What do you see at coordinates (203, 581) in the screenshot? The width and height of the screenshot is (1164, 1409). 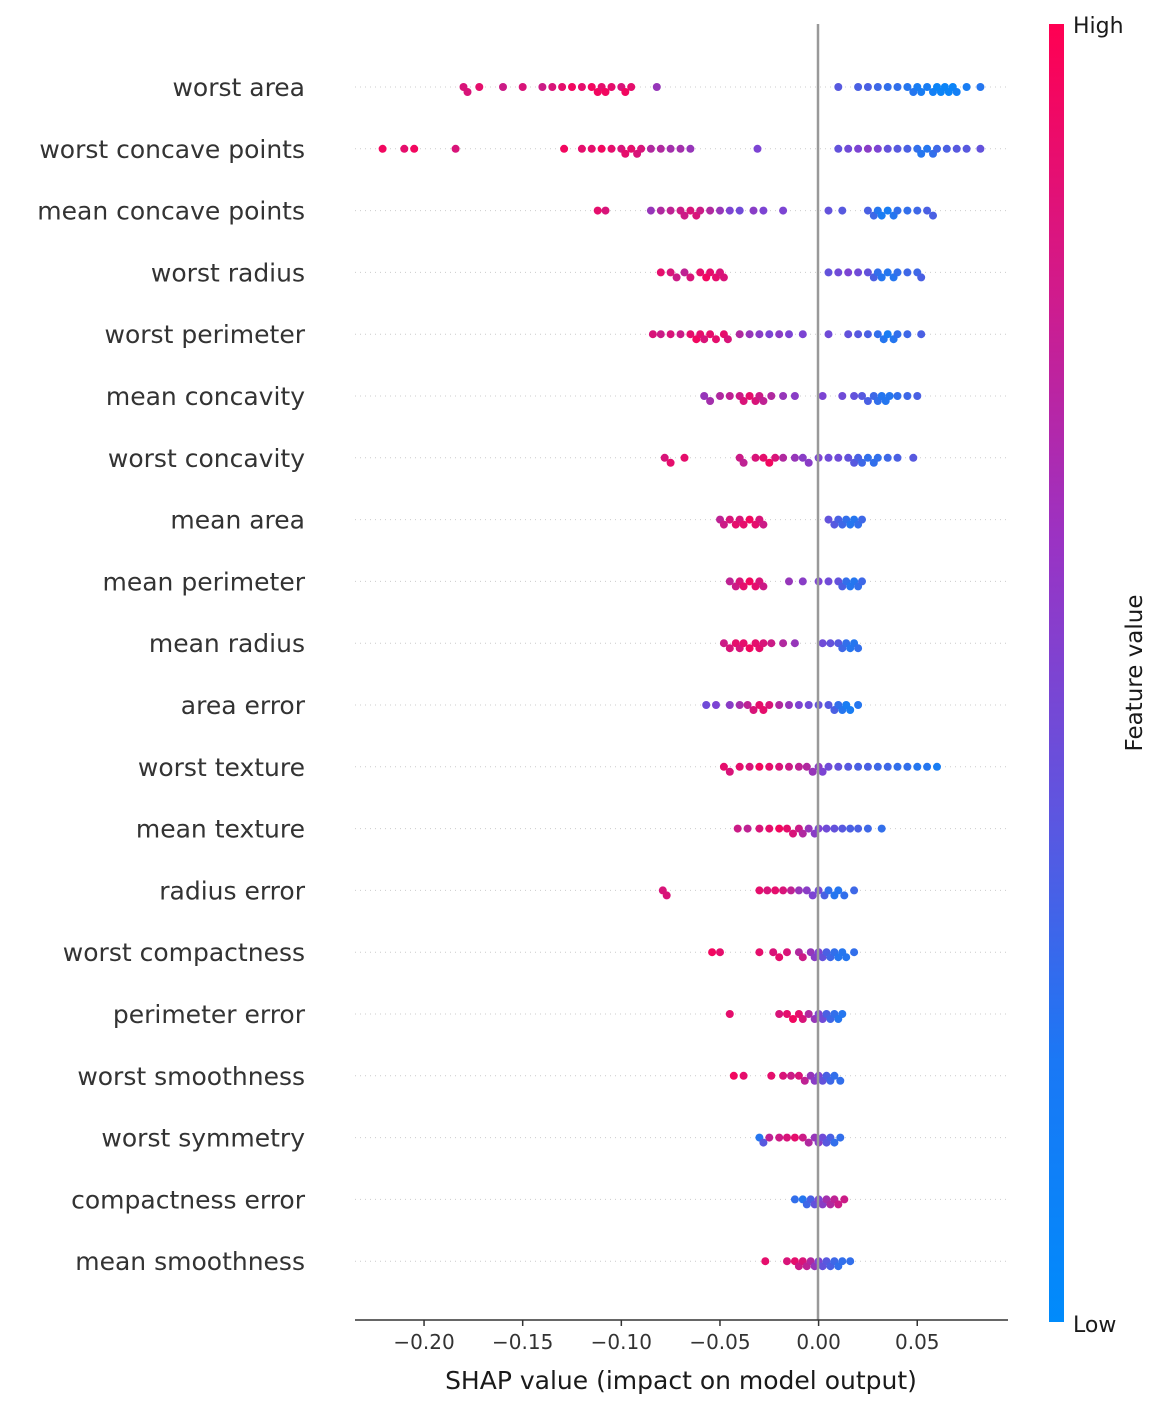 I see `feature-label: mean perimeter` at bounding box center [203, 581].